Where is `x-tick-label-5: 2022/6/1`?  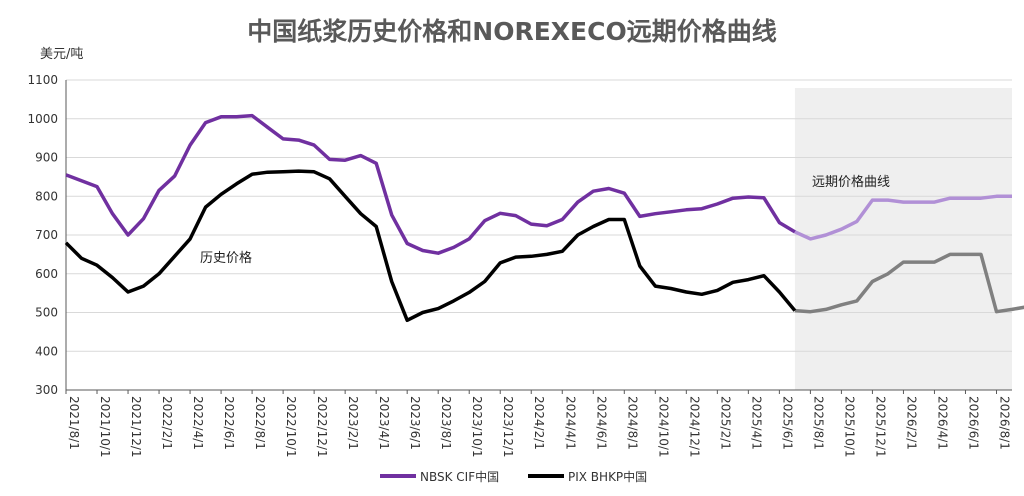 x-tick-label-5: 2022/6/1 is located at coordinates (229, 423).